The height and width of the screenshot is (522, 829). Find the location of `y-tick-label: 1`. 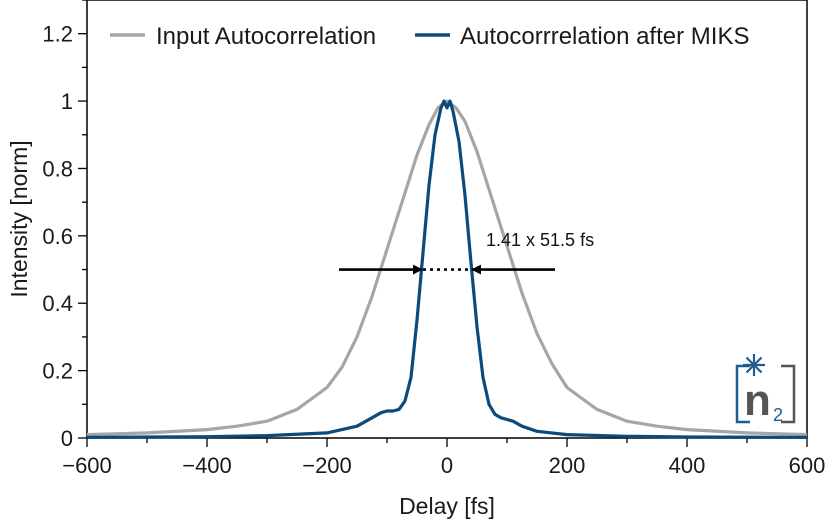

y-tick-label: 1 is located at coordinates (67, 101).